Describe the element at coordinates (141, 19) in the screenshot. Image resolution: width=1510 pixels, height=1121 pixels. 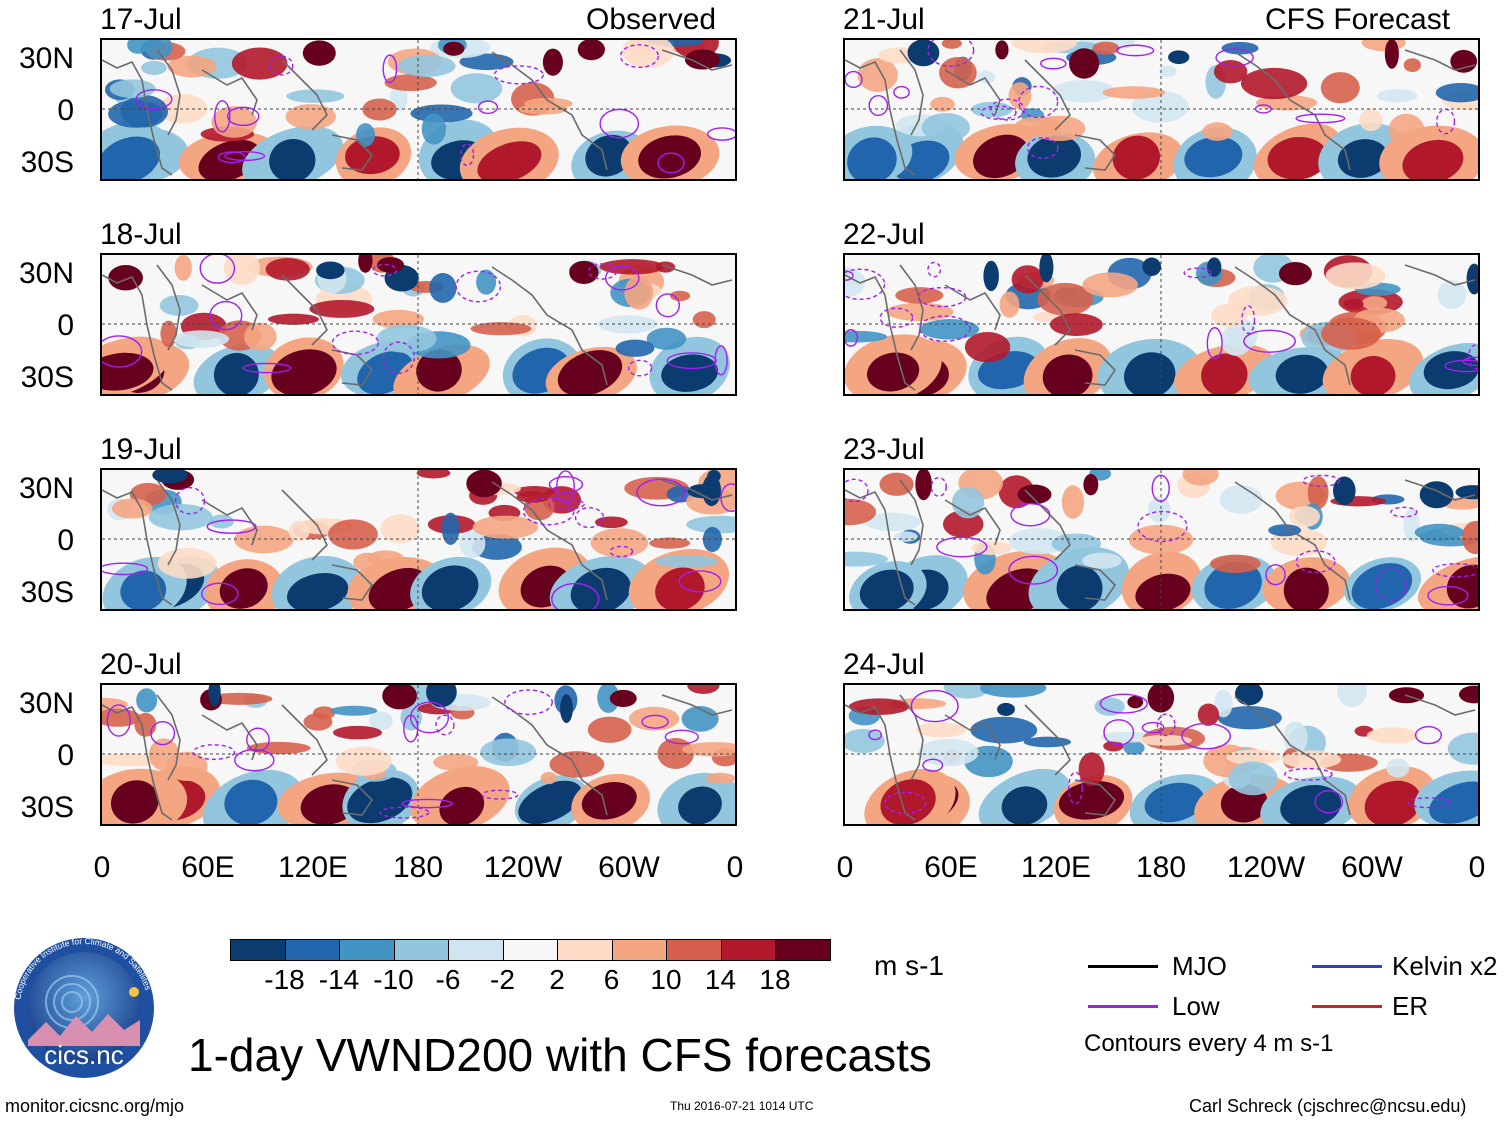
I see `panel-date-17jul: 17-Jul` at that location.